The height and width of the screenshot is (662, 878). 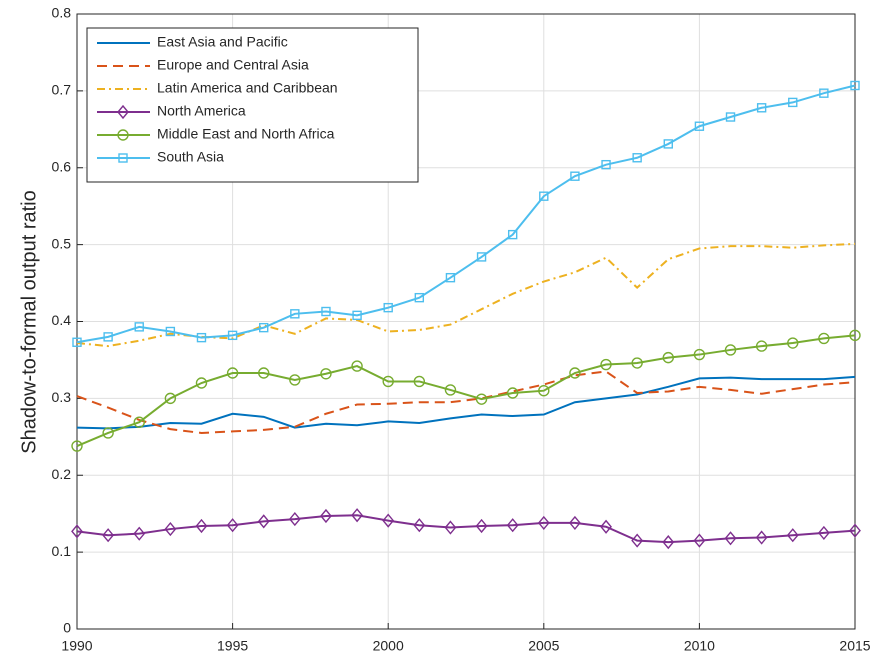 I want to click on y-tick-label: 0.5, so click(x=62, y=243).